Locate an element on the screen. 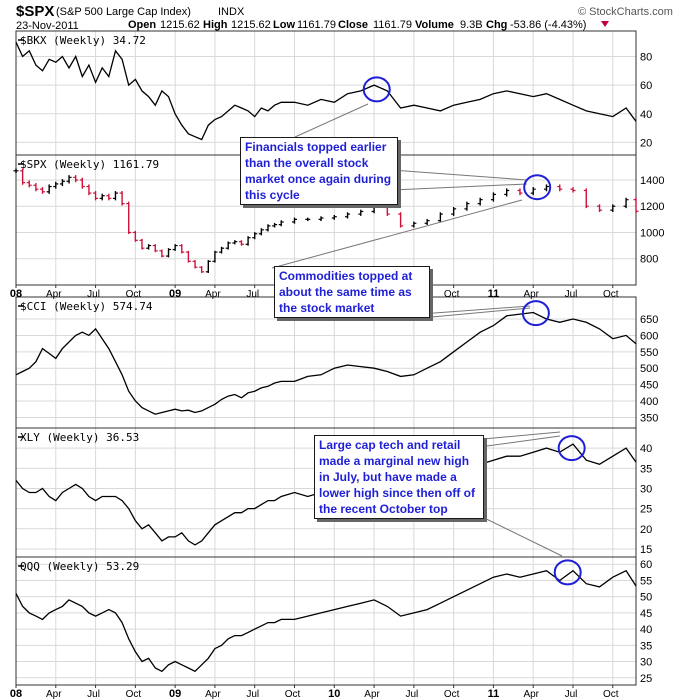 The width and height of the screenshot is (680, 700). y-tick-label: 1200 is located at coordinates (652, 207).